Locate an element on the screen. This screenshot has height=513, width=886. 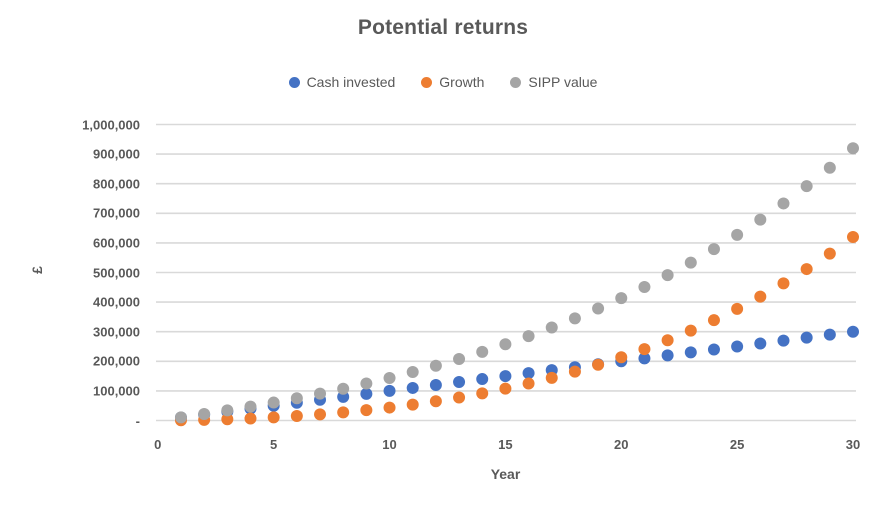
y-tick-label: 100,000 is located at coordinates (116, 391).